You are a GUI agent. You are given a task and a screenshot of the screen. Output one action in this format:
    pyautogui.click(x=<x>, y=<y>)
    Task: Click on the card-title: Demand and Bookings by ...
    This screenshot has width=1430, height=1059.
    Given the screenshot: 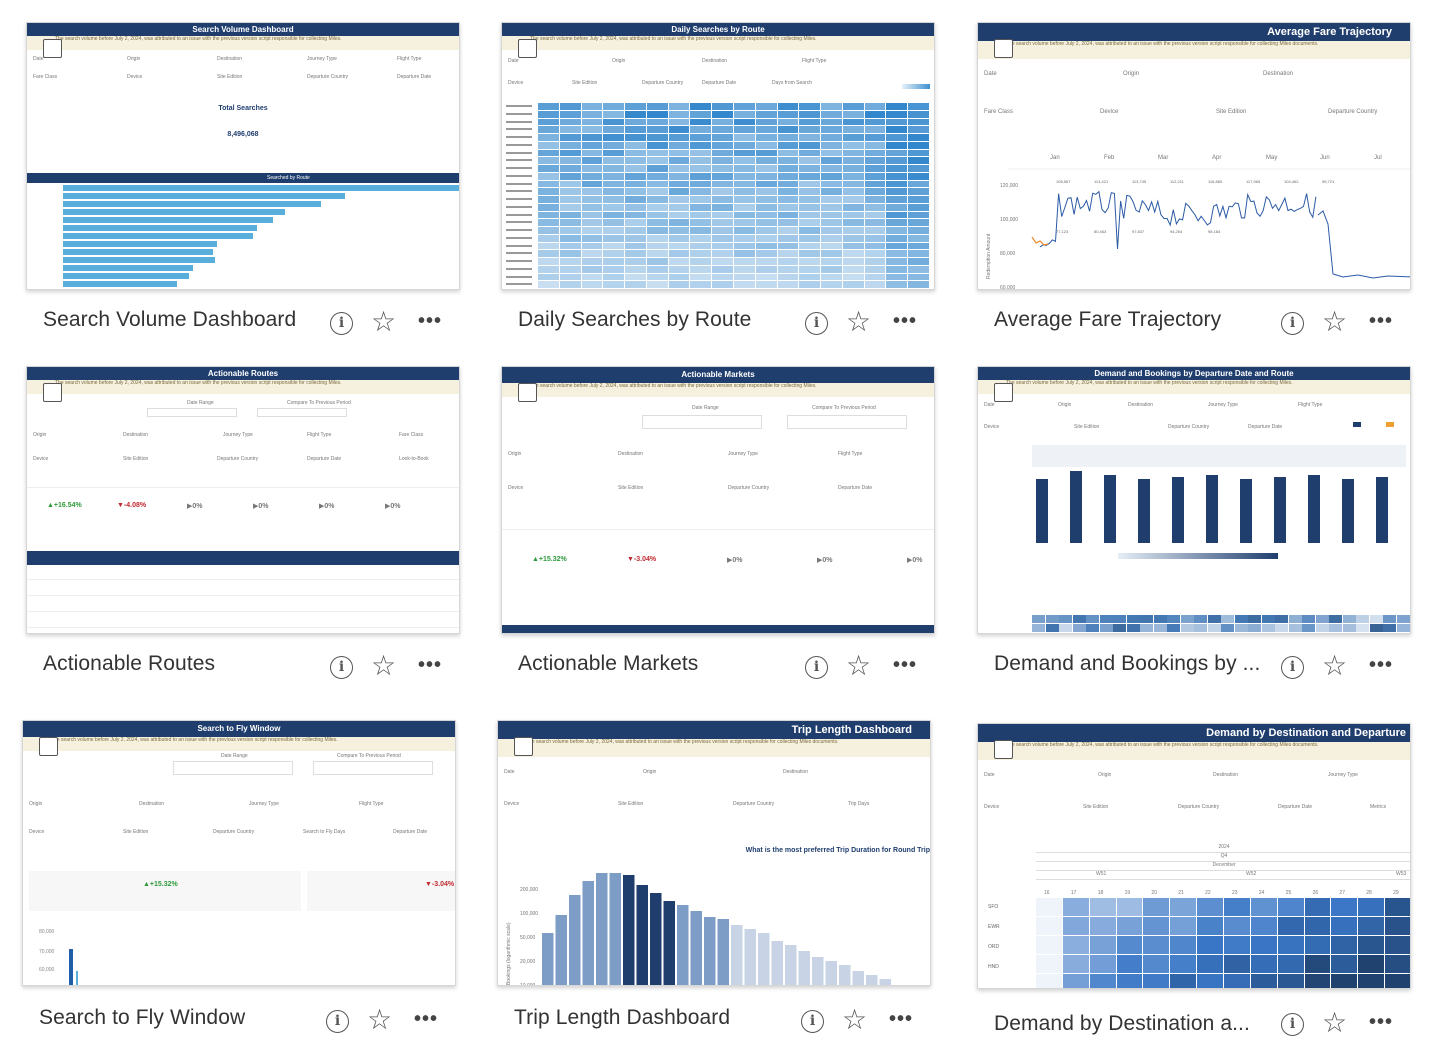 What is the action you would take?
    pyautogui.click(x=1127, y=663)
    